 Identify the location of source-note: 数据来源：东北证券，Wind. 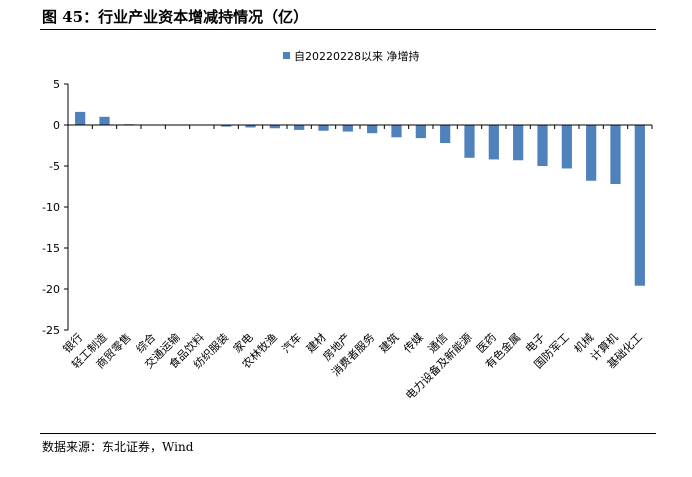
(118, 447).